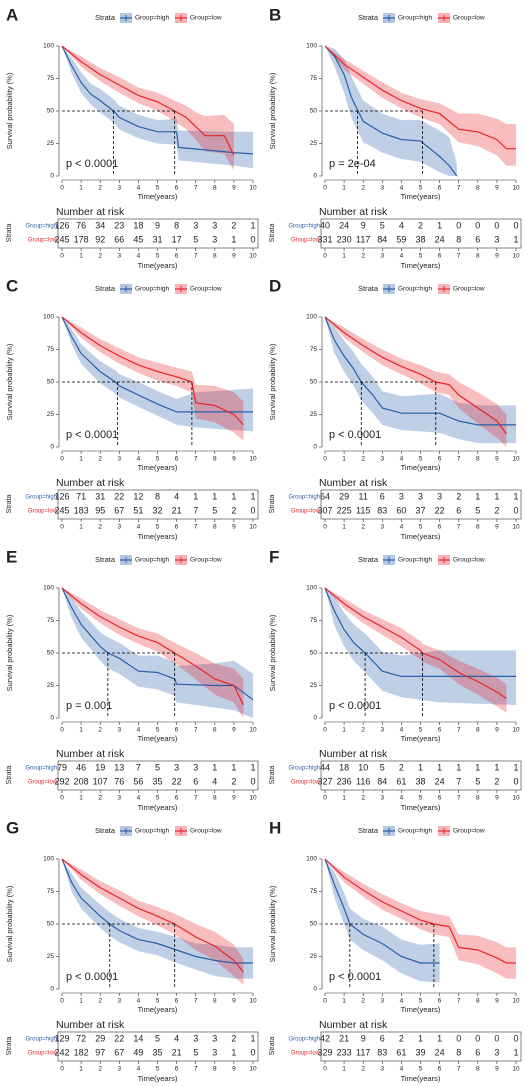 The width and height of the screenshot is (526, 1087). What do you see at coordinates (401, 1052) in the screenshot?
I see `risk-count: 61` at bounding box center [401, 1052].